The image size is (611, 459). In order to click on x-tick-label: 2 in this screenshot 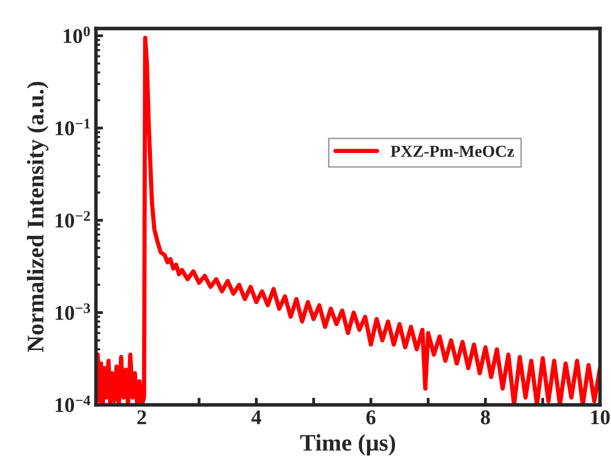, I will do `click(141, 417)`.